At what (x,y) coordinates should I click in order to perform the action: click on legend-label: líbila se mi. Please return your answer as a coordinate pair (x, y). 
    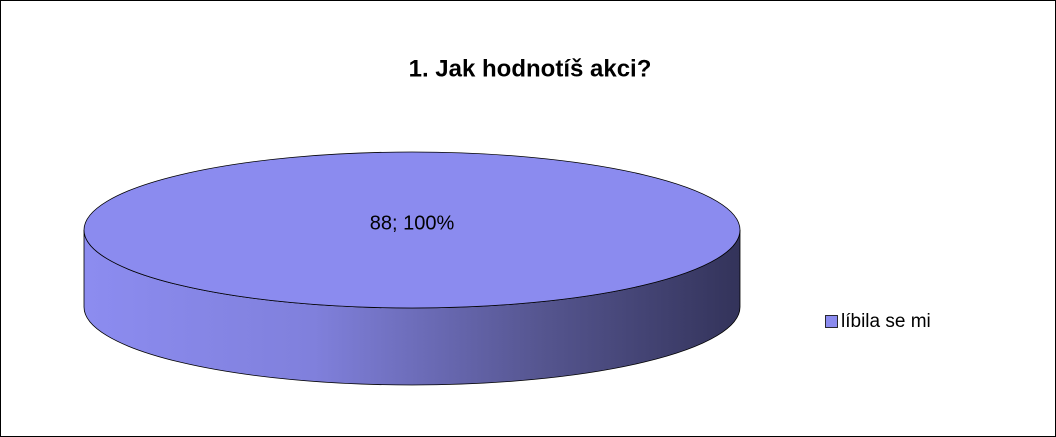
    Looking at the image, I should click on (886, 321).